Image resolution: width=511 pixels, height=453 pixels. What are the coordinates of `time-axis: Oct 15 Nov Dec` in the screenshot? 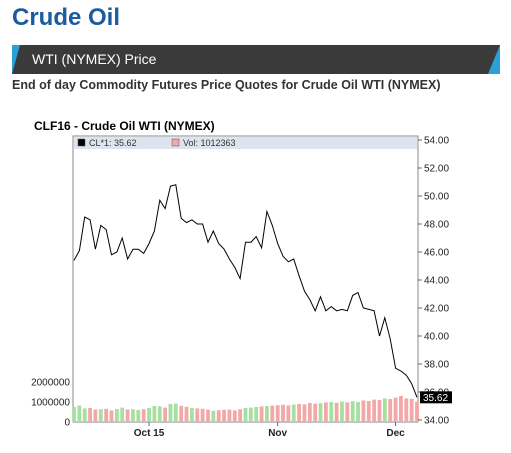 It's located at (269, 430).